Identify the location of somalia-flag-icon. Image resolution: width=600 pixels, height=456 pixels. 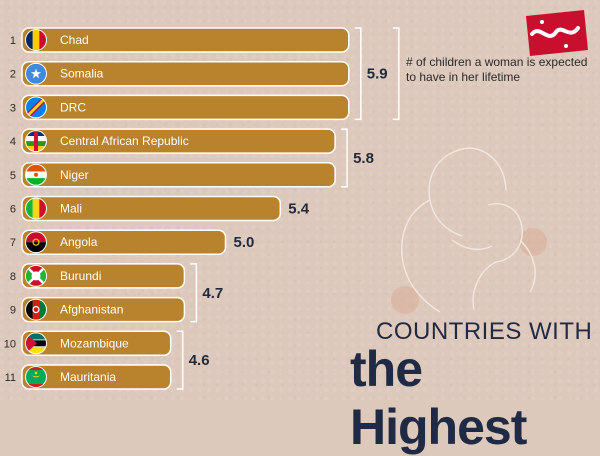
(36, 73).